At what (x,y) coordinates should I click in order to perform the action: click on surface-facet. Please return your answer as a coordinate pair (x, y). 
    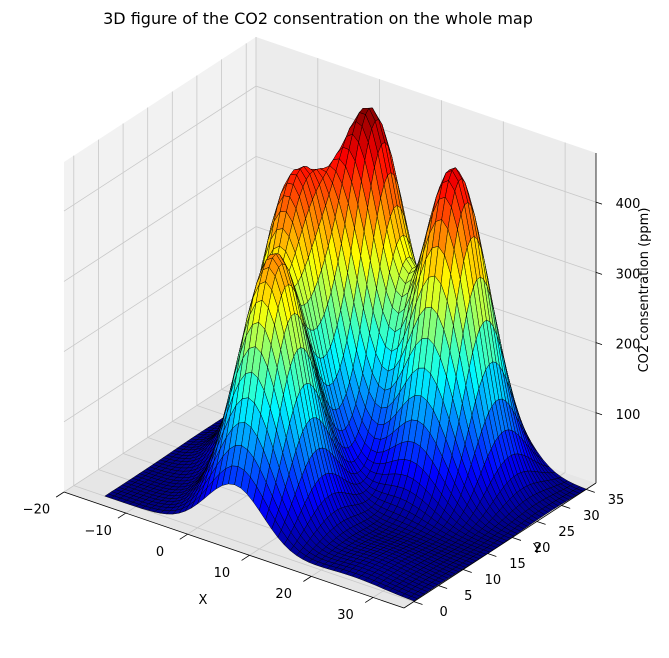
    Looking at the image, I should click on (412, 599).